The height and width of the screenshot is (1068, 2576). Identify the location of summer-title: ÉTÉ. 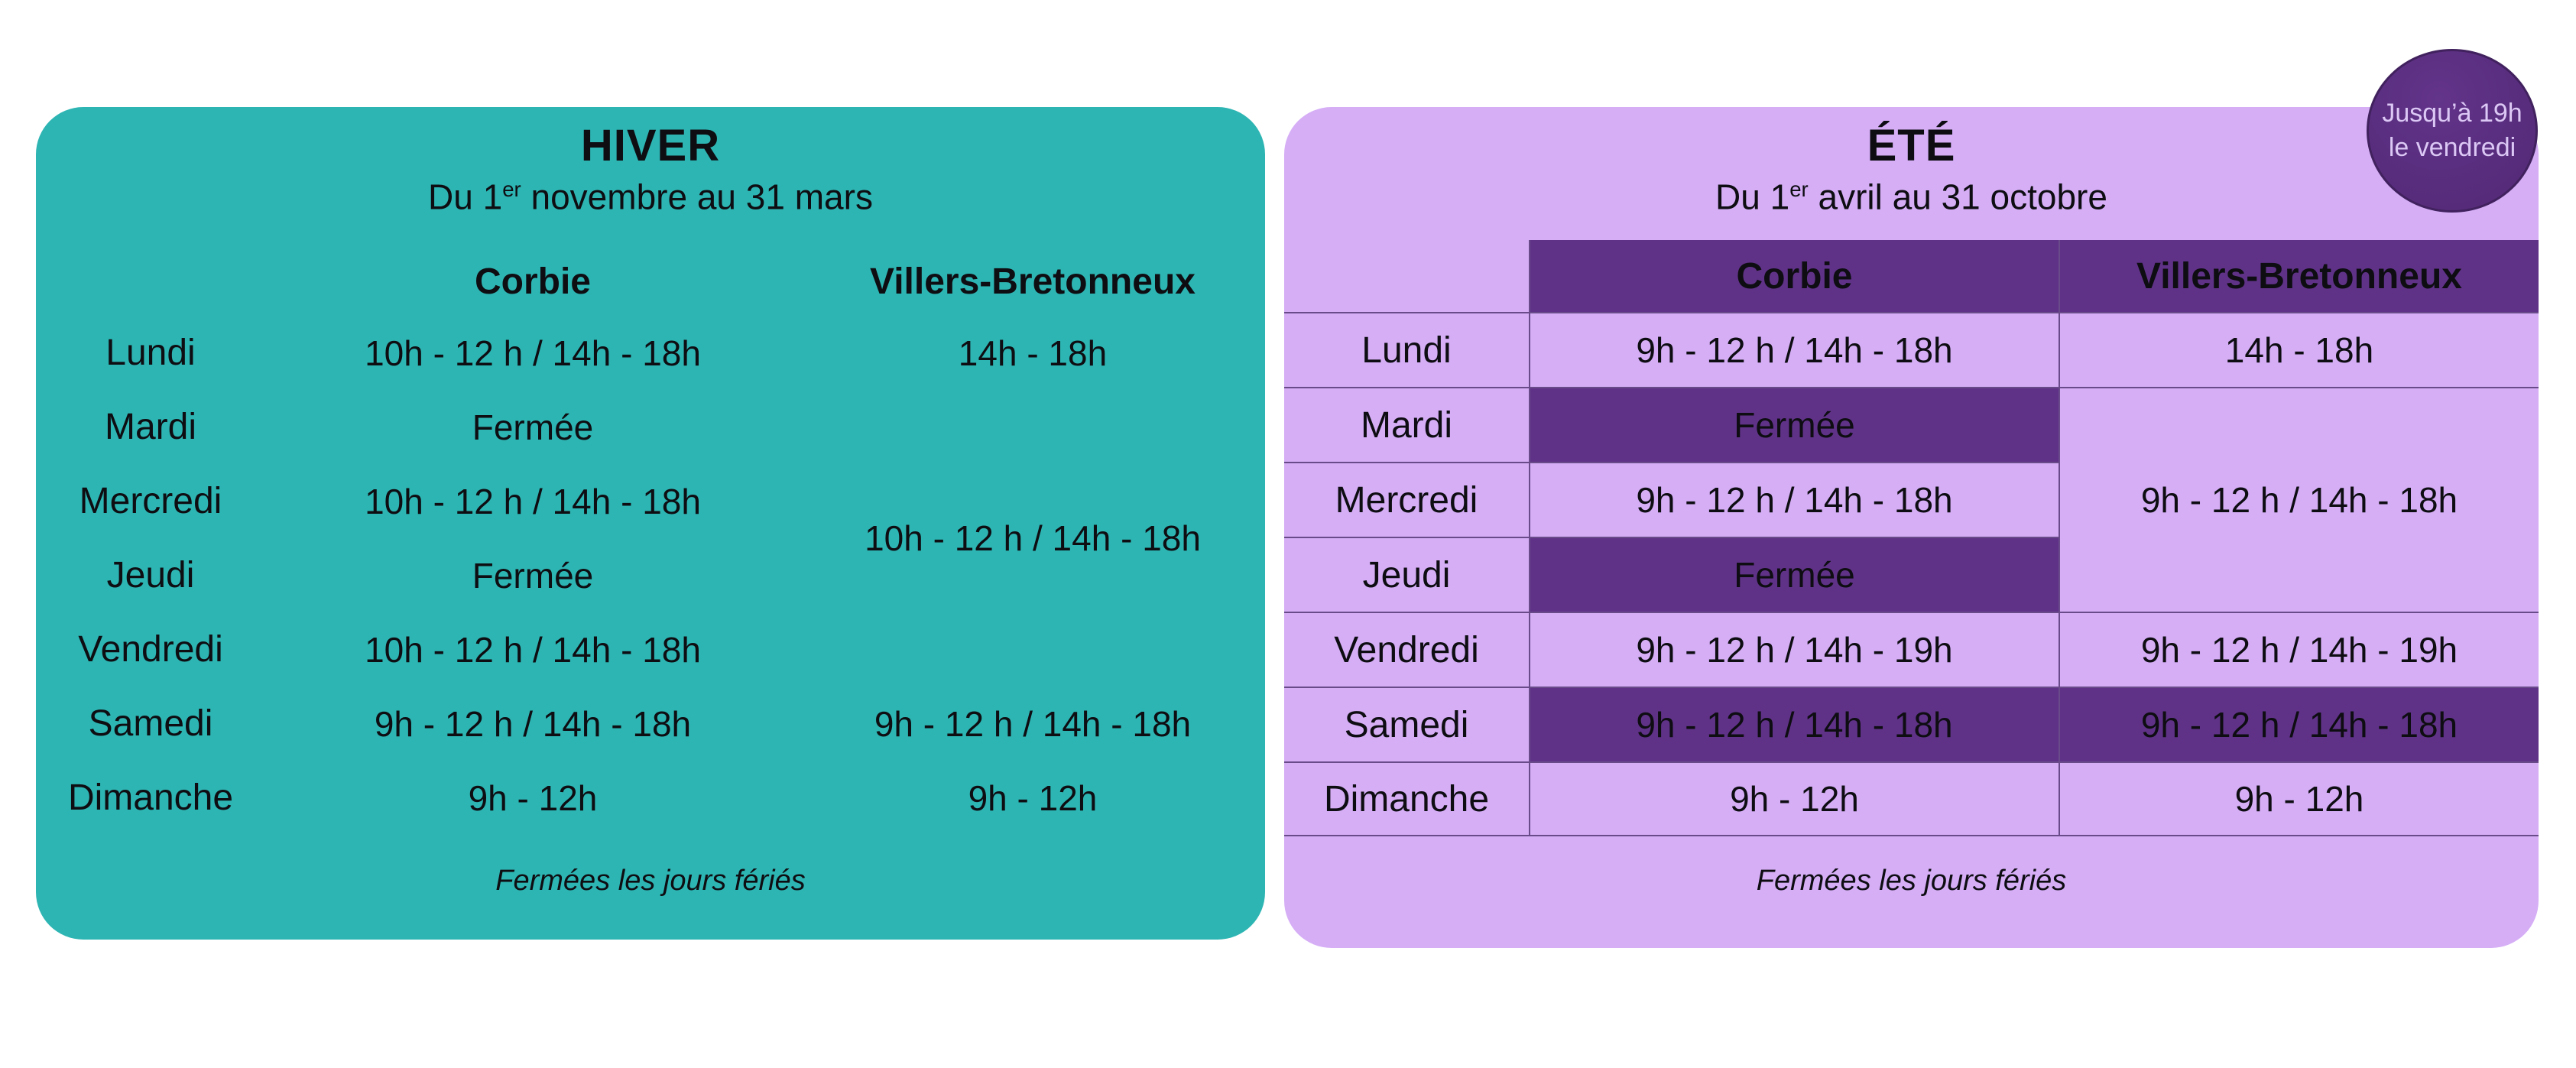
(1911, 146).